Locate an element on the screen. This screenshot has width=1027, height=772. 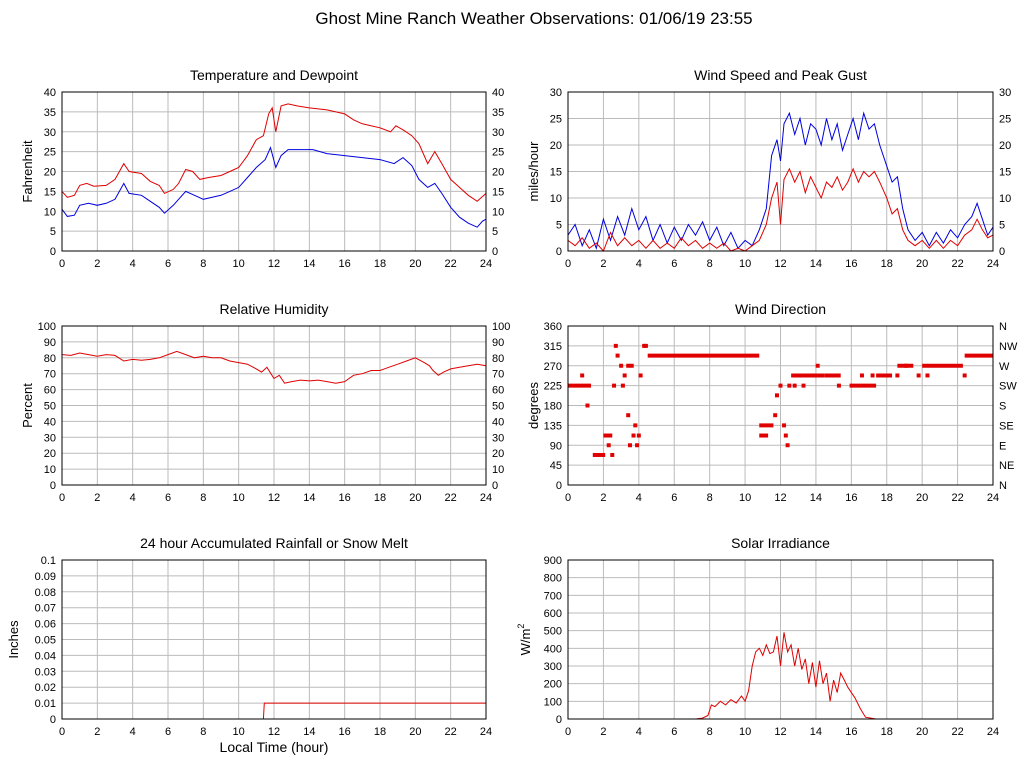
y-tick-label-right: 70 is located at coordinates (498, 375).